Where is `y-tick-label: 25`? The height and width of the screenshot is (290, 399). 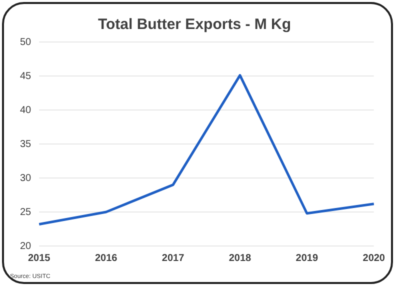
y-tick-label: 25 is located at coordinates (26, 212).